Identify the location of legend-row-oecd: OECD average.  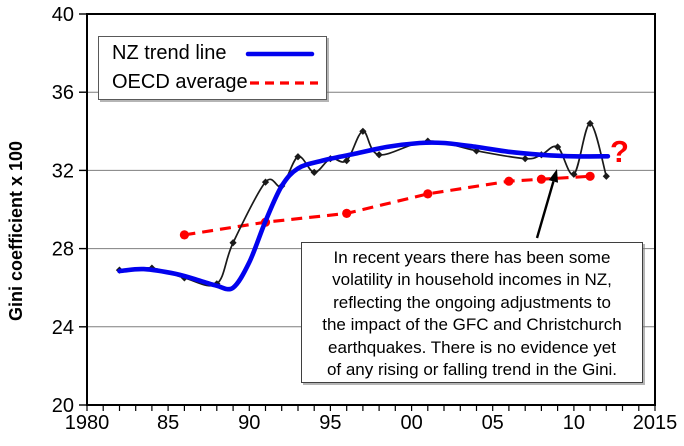
(212, 82).